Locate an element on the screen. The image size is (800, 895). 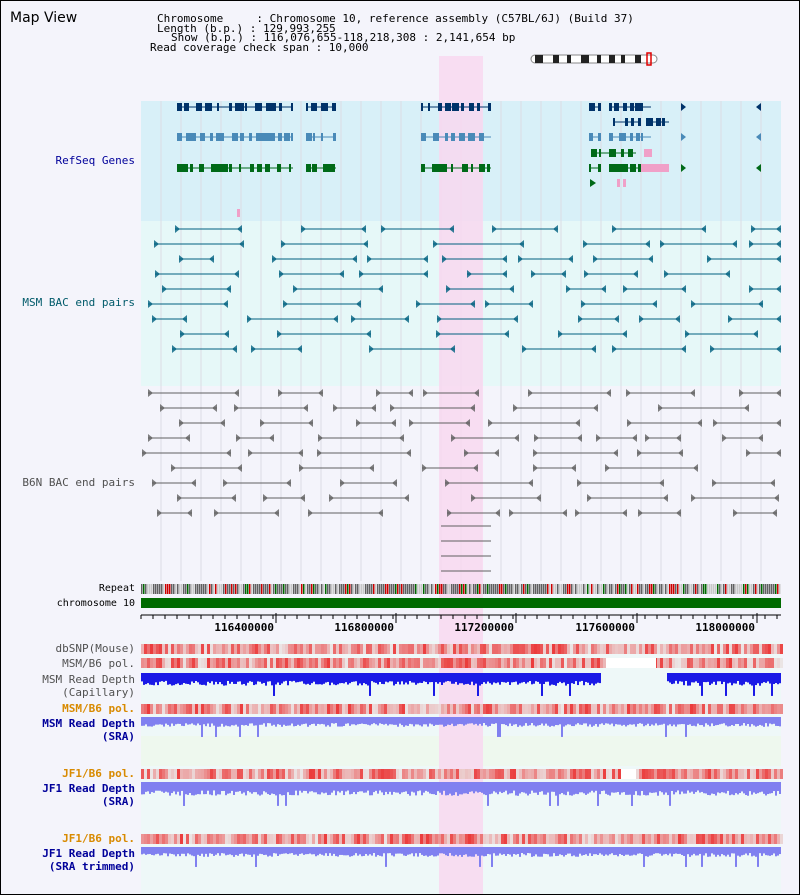
track-label-msm-pol-2: MSM/B6 pol. is located at coordinates (98, 708).